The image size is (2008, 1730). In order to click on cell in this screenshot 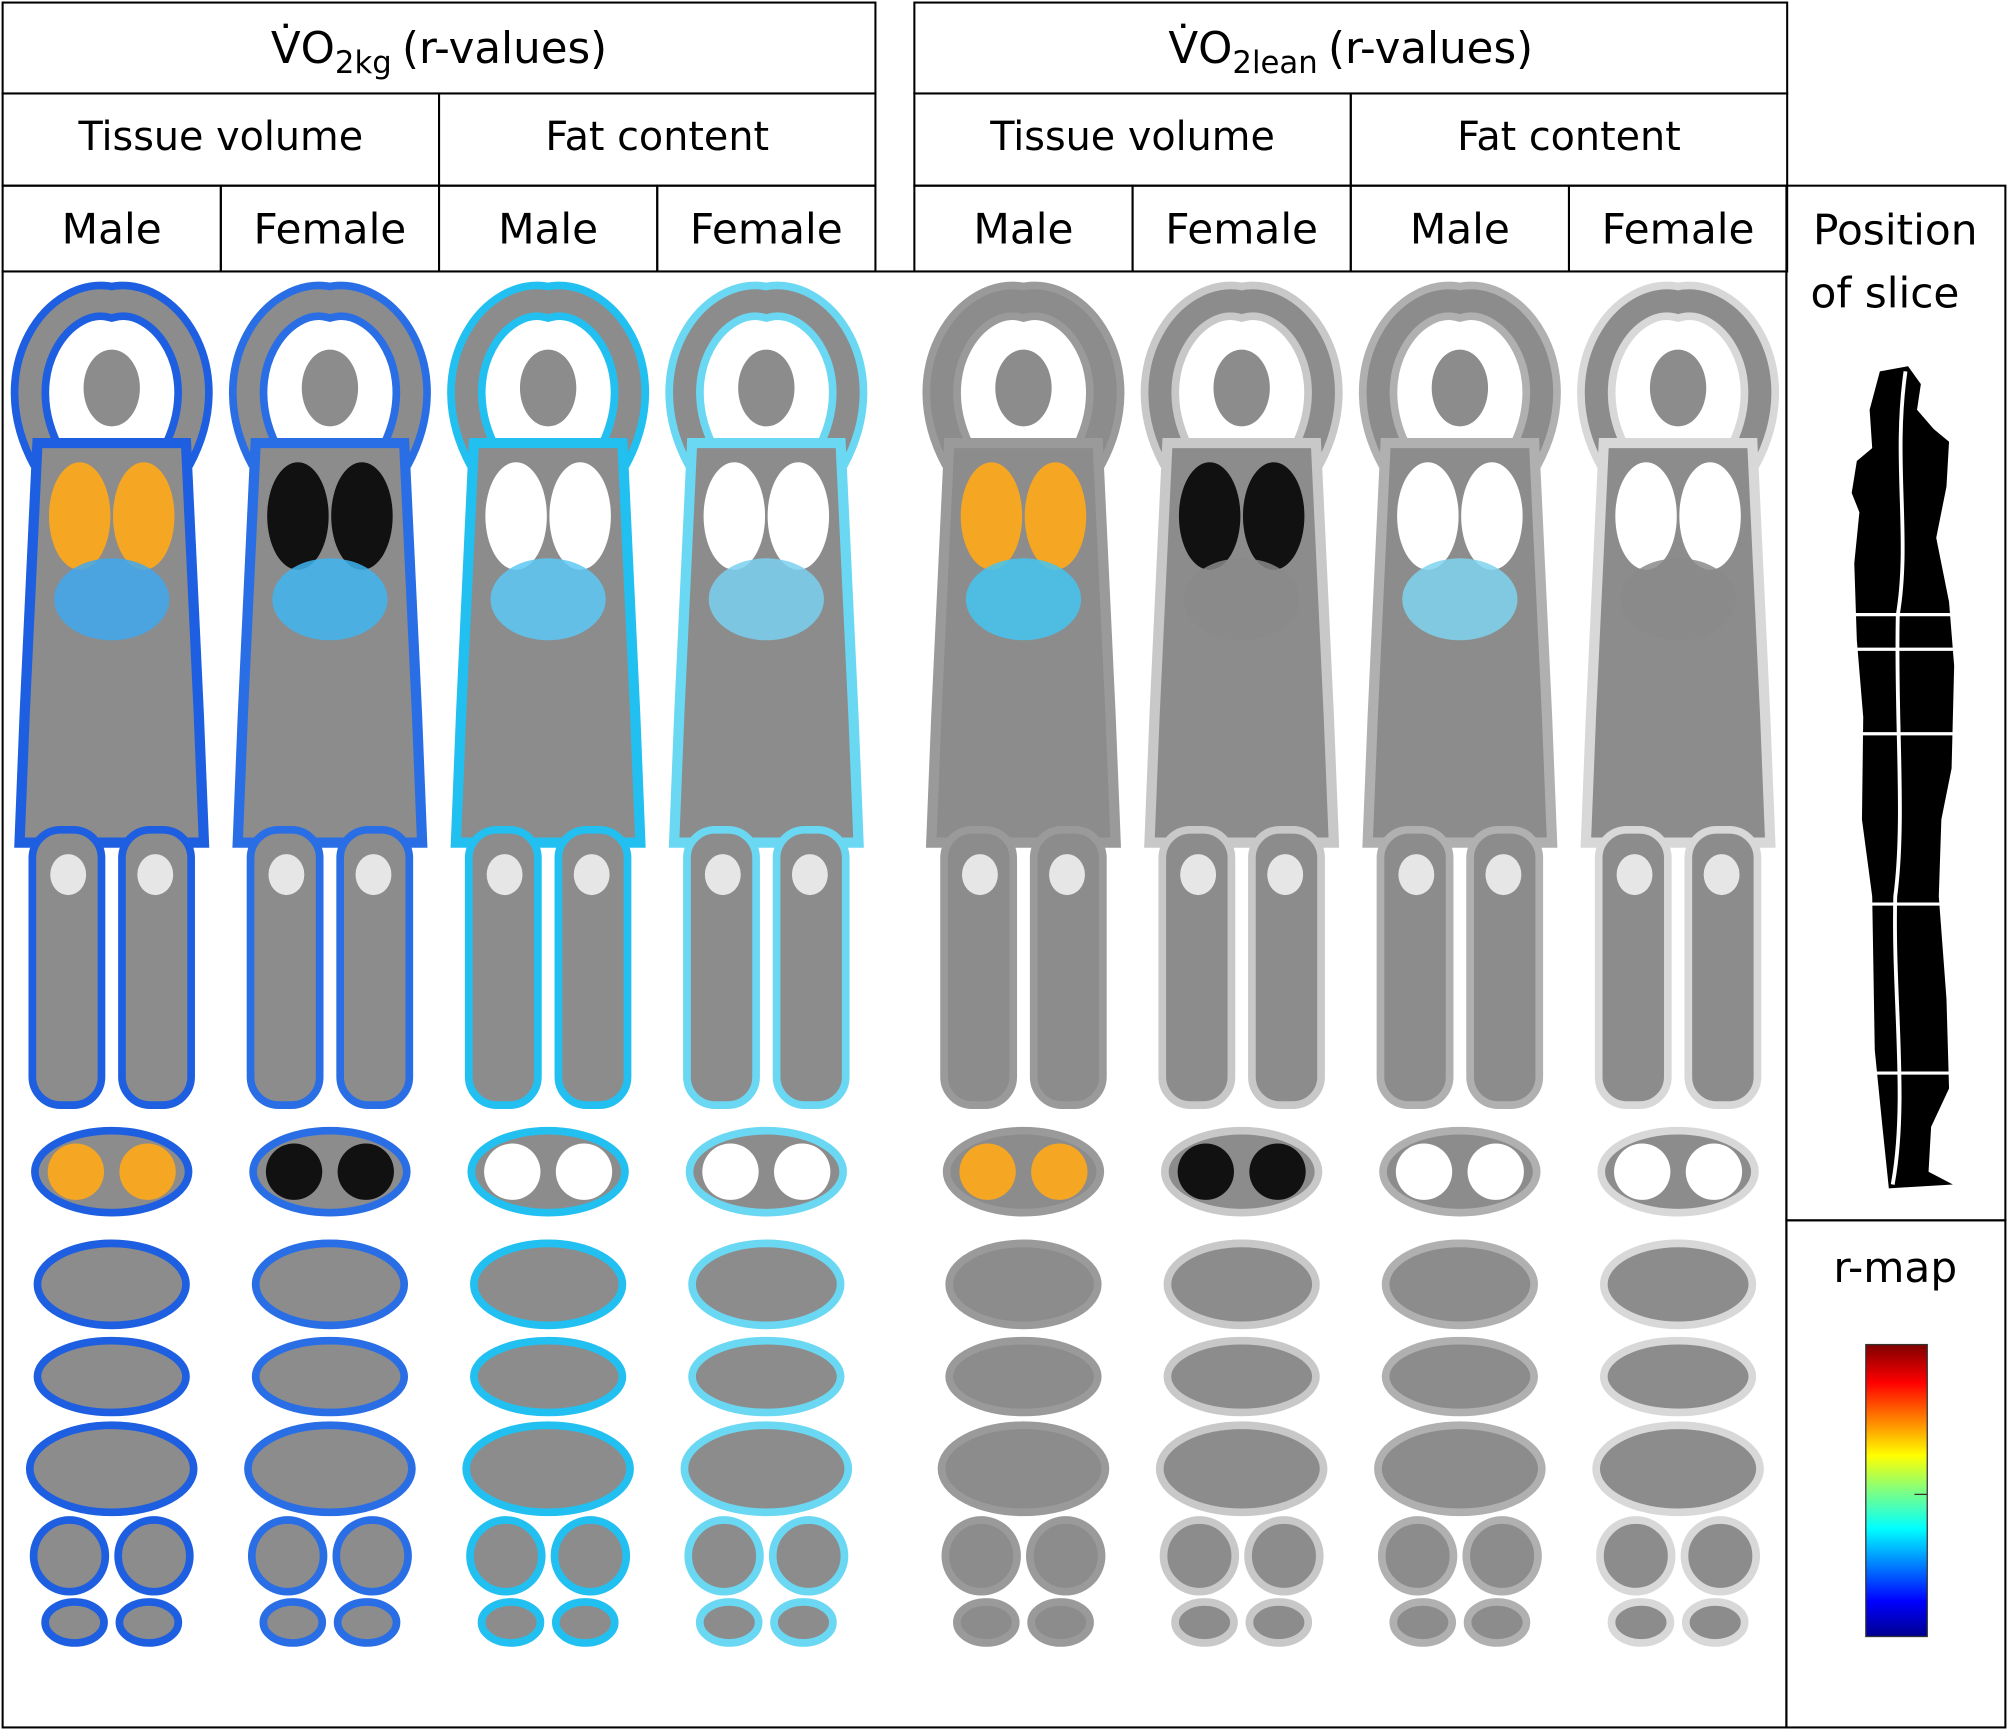, I will do `click(1896, 1474)`.